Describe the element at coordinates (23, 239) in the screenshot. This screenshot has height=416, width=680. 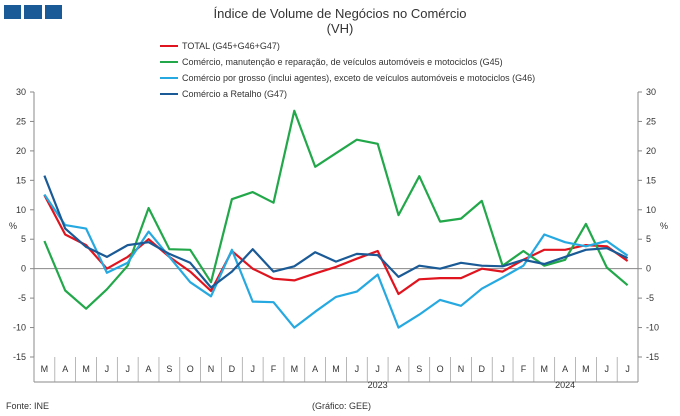
I see `y-tick-label: 5` at that location.